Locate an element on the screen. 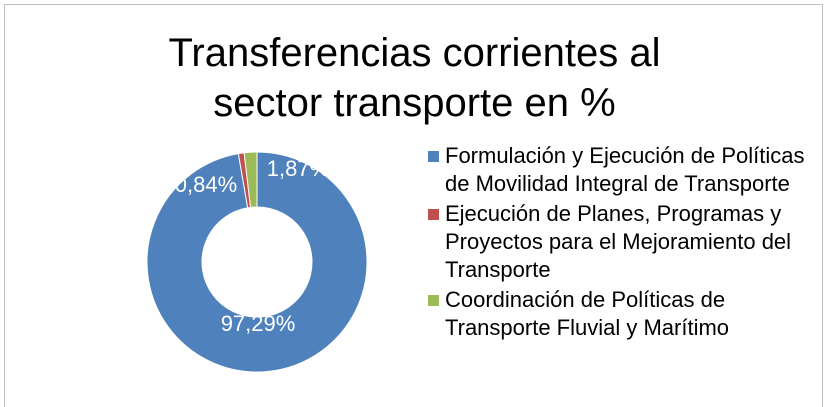 This screenshot has width=829, height=407. data-label: 1,87% is located at coordinates (298, 168).